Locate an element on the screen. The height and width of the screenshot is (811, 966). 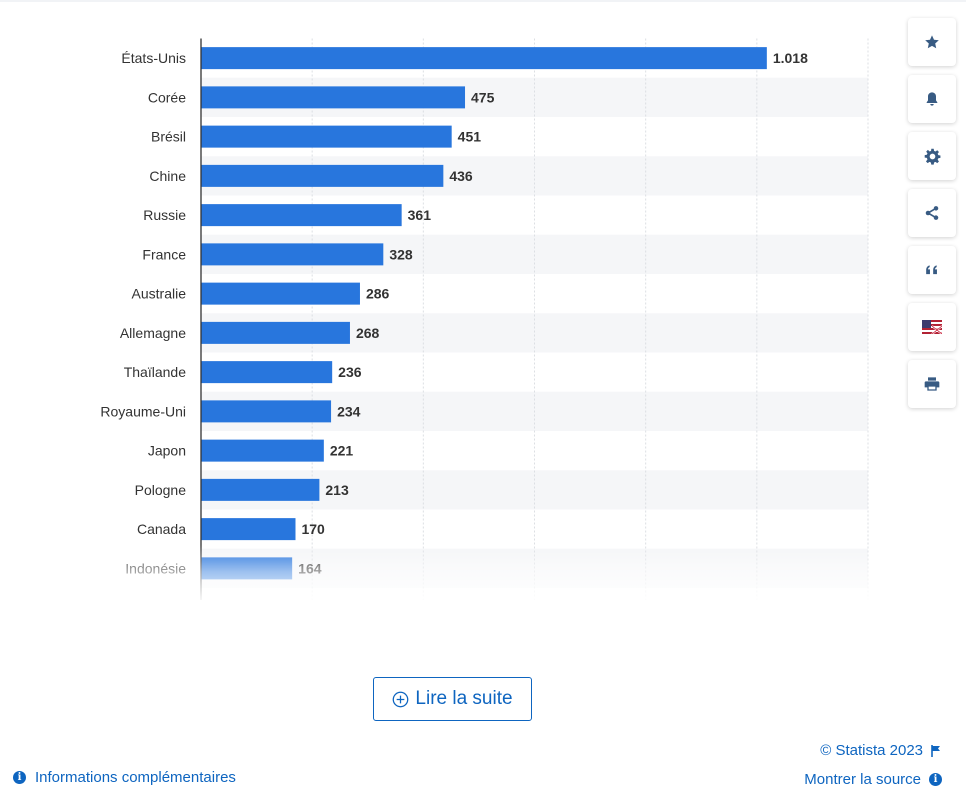
gear-icon is located at coordinates (932, 156).